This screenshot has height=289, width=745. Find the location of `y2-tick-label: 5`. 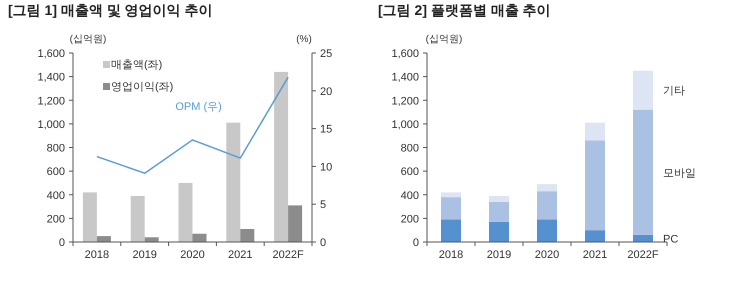

y2-tick-label: 5 is located at coordinates (323, 205).